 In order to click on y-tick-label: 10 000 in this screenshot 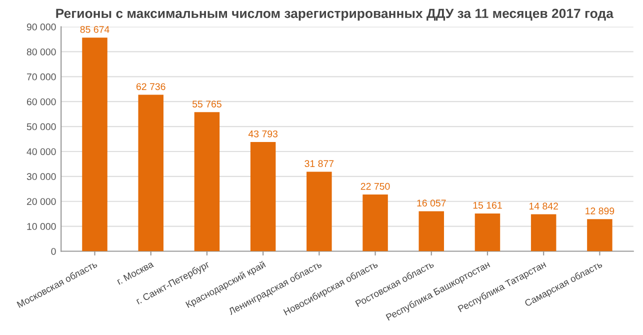, I will do `click(41, 226)`.